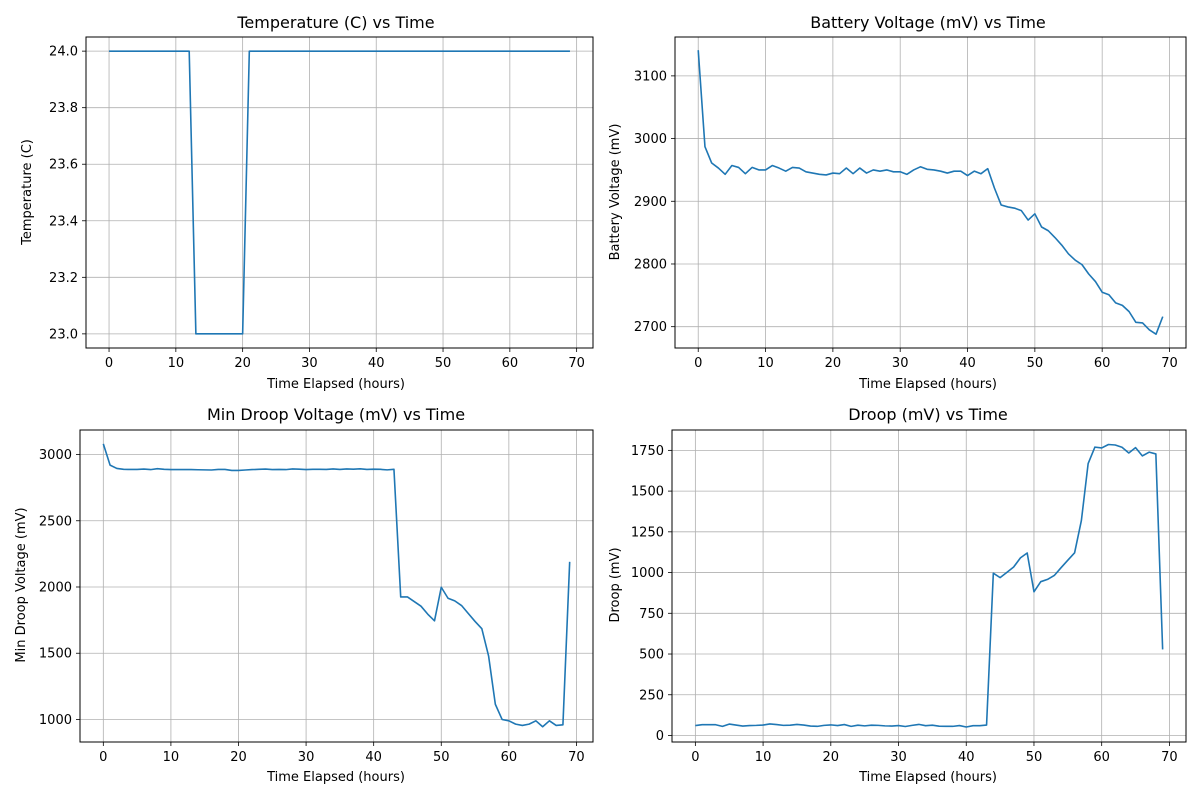  Describe the element at coordinates (335, 22) in the screenshot. I see `chart-title: Temperature (C) vs Time` at that location.